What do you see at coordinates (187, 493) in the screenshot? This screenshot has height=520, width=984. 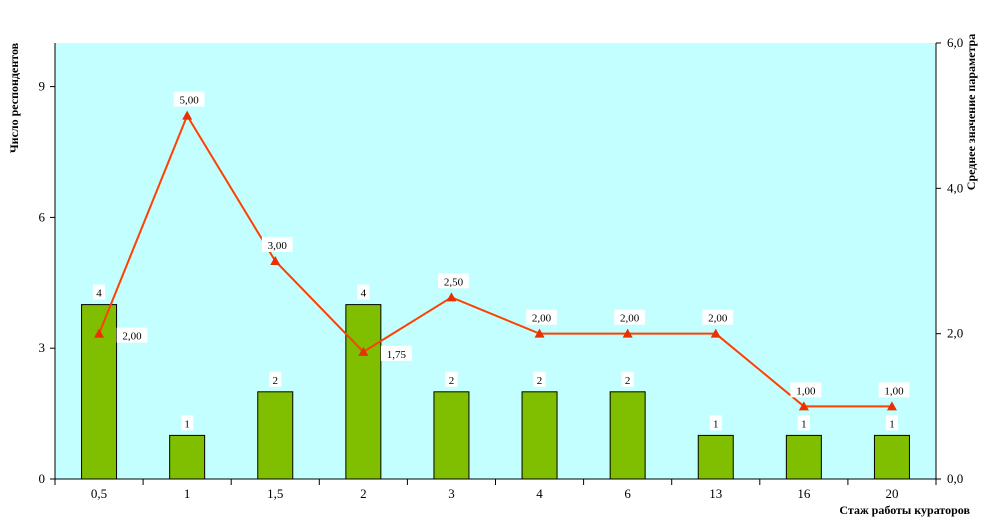 I see `x-tick-label: 1` at bounding box center [187, 493].